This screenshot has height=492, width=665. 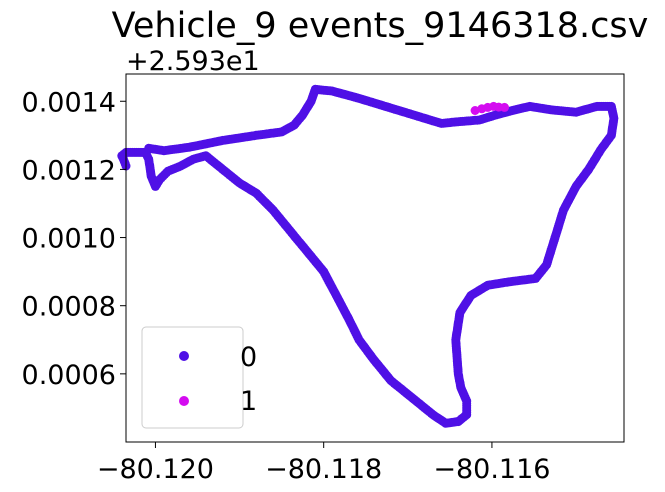 What do you see at coordinates (69, 239) in the screenshot?
I see `y-tick-label: 0.0010` at bounding box center [69, 239].